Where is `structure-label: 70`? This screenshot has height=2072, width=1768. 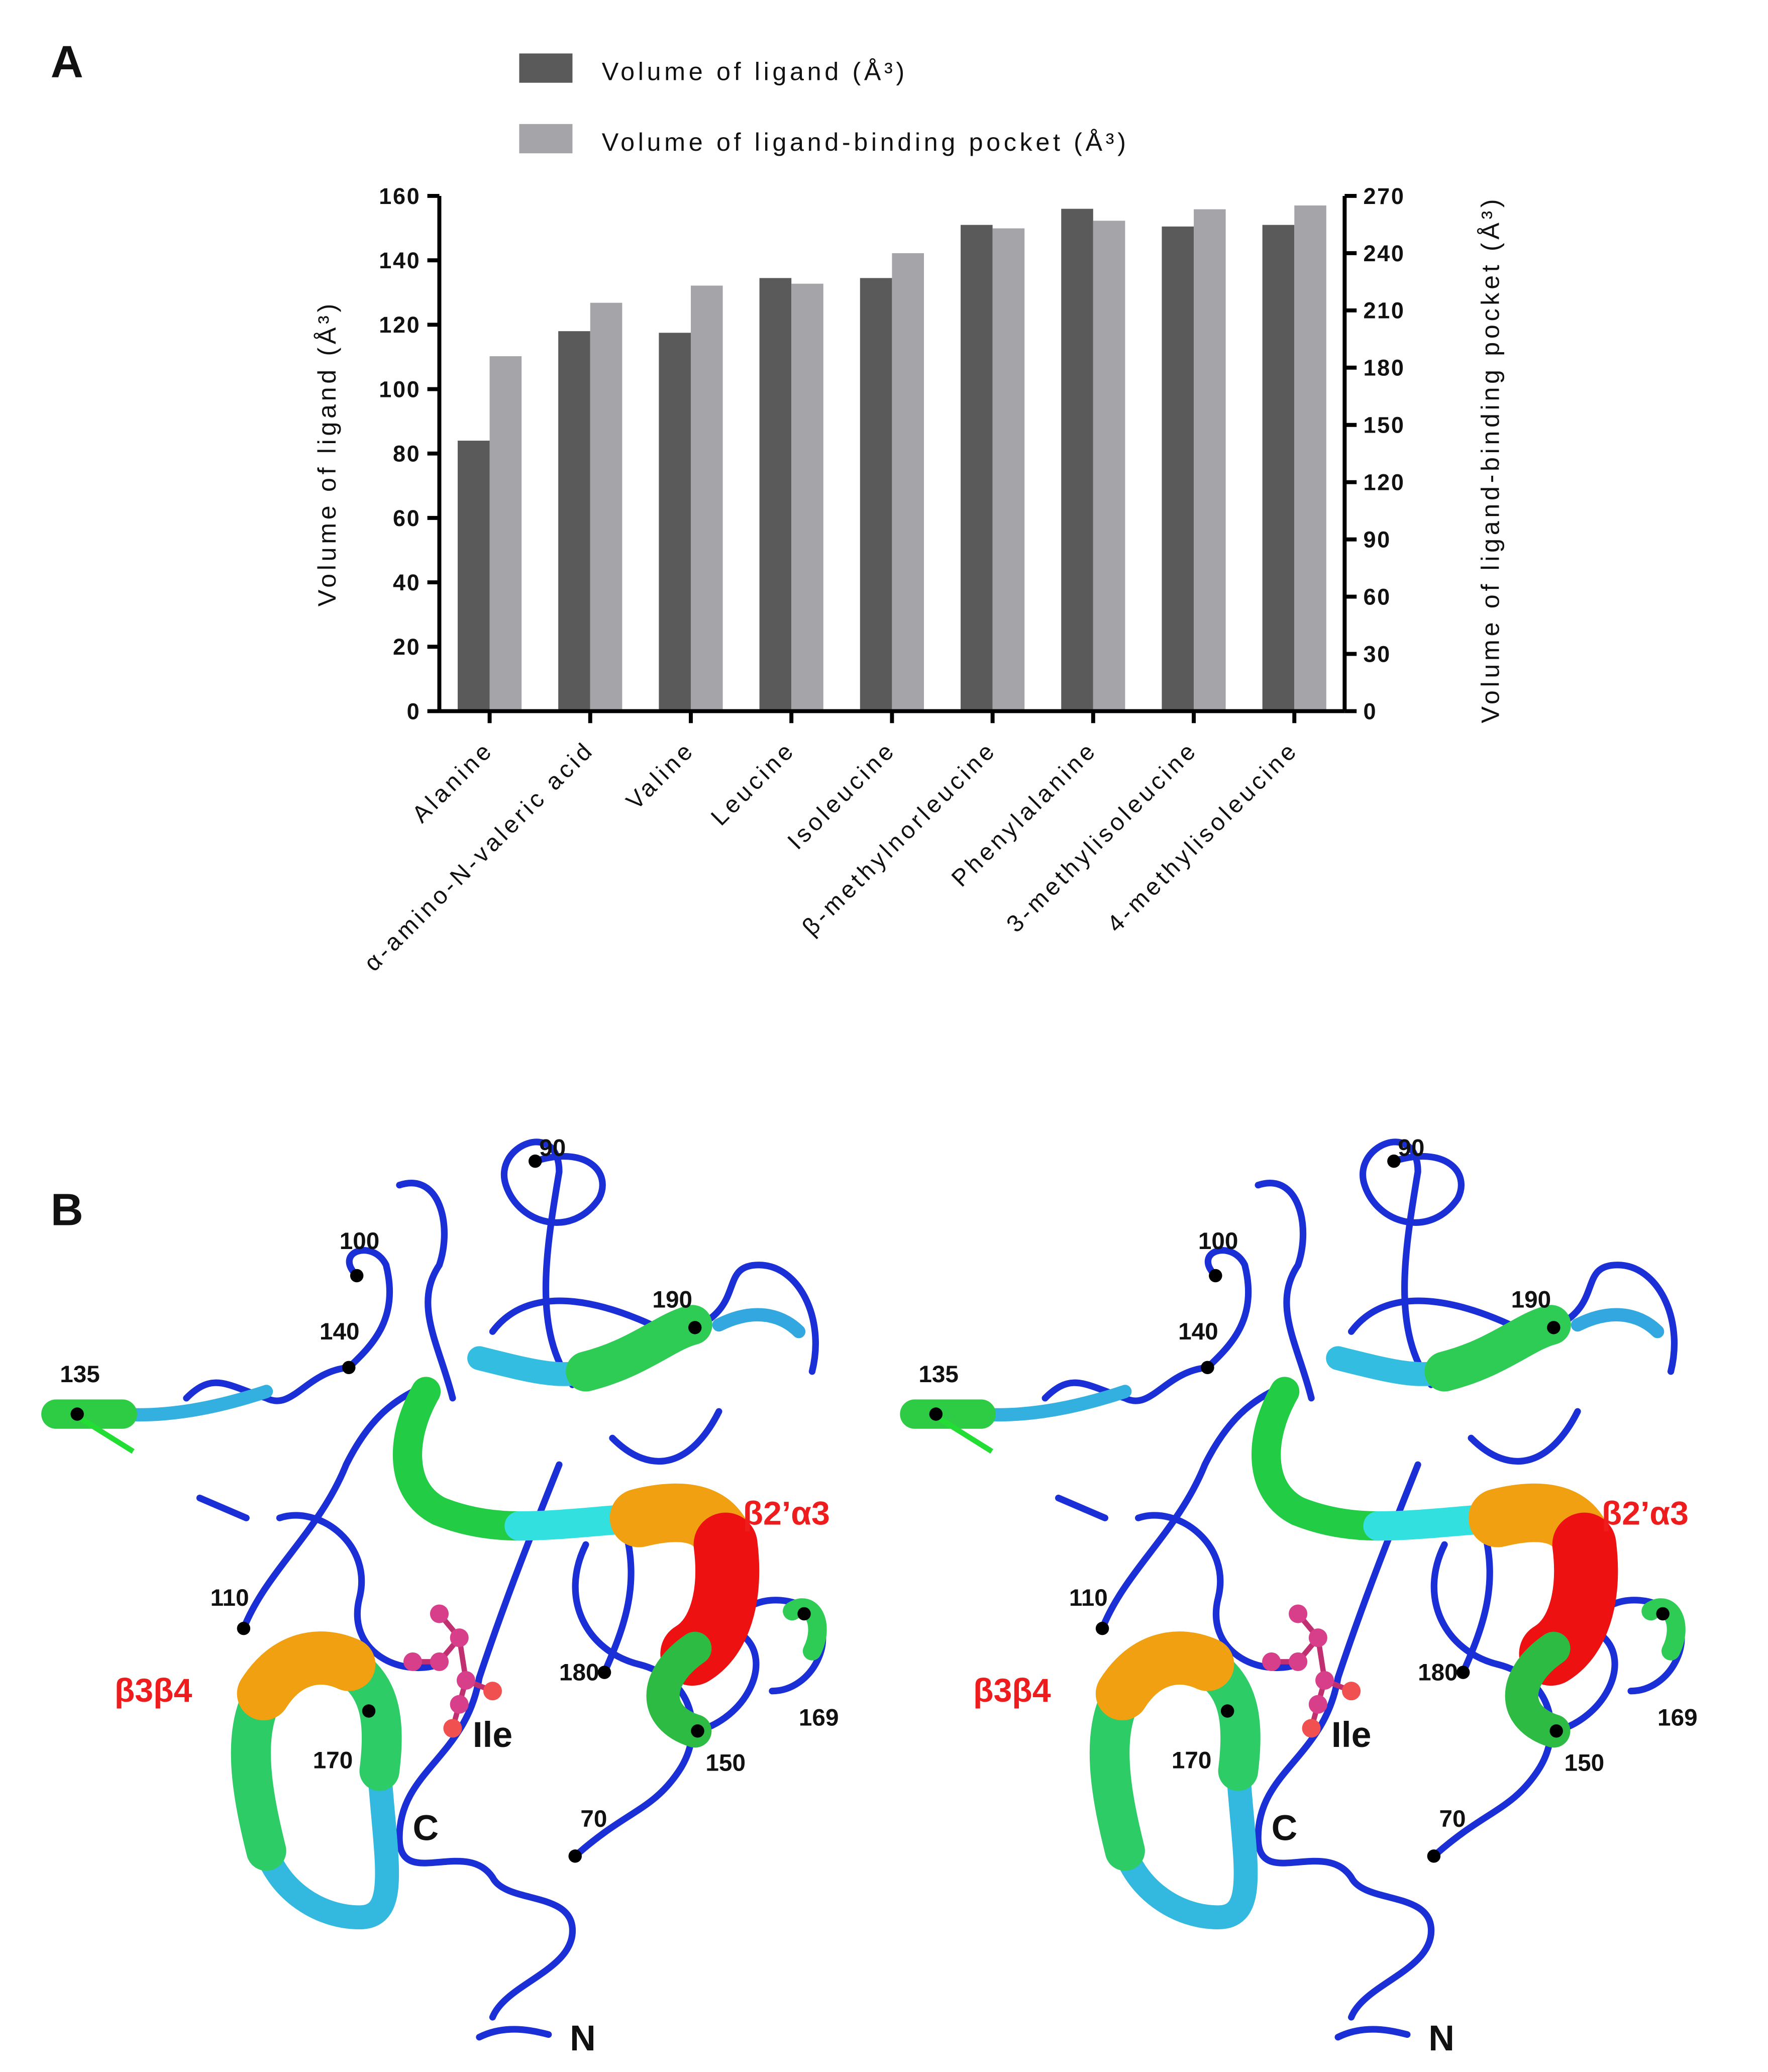 structure-label: 70 is located at coordinates (1452, 1819).